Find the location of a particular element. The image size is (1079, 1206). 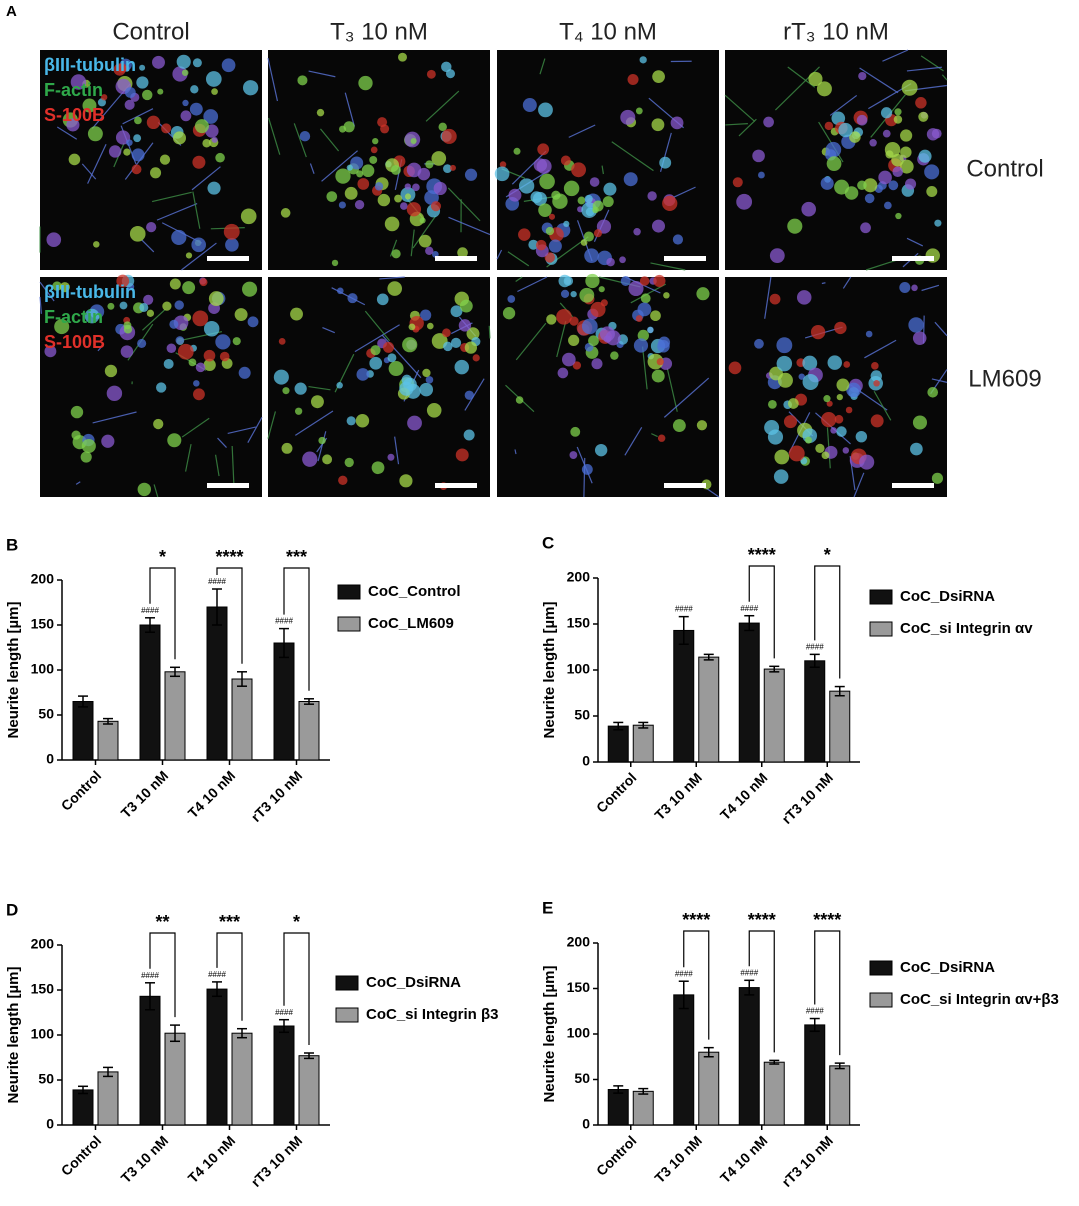

panel-label: D is located at coordinates (12, 909).